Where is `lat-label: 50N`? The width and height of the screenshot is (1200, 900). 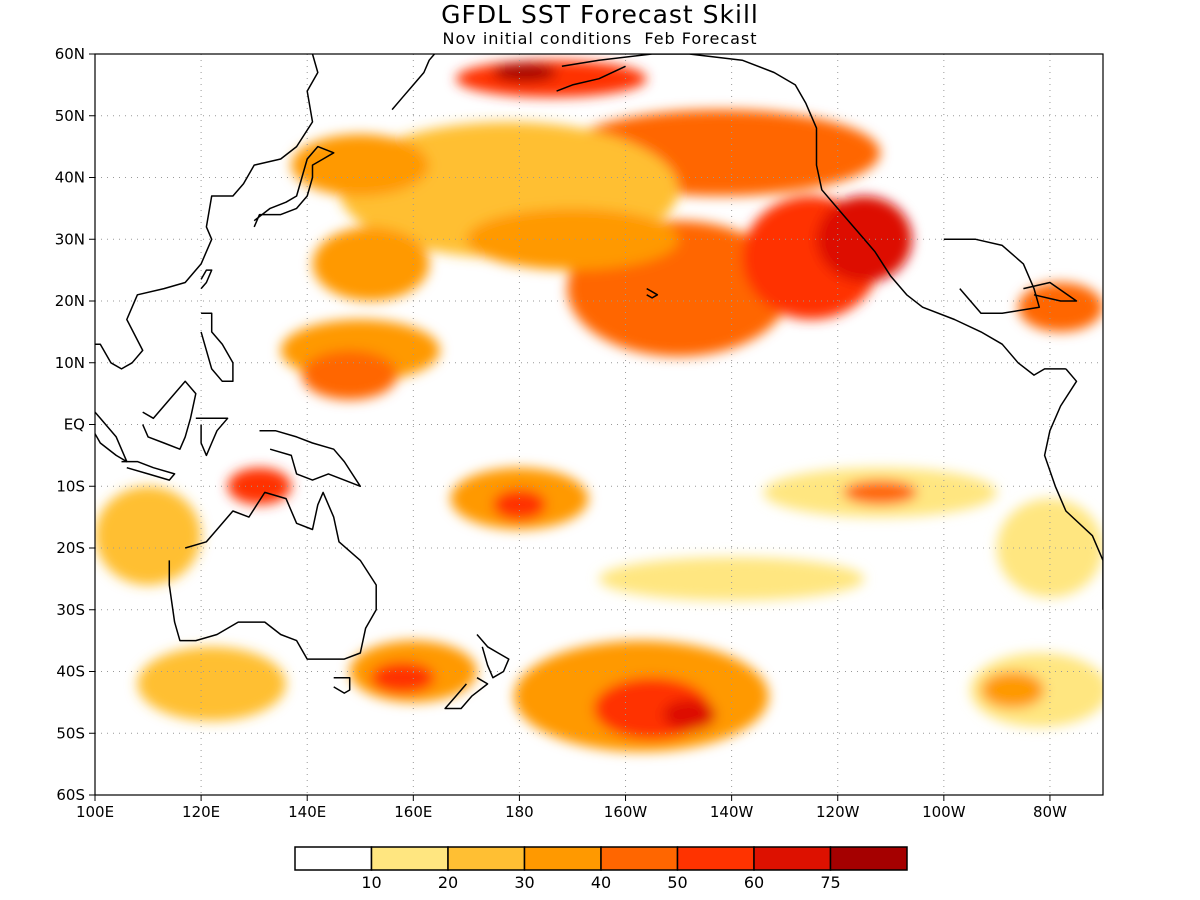
lat-label: 50N is located at coordinates (70, 116).